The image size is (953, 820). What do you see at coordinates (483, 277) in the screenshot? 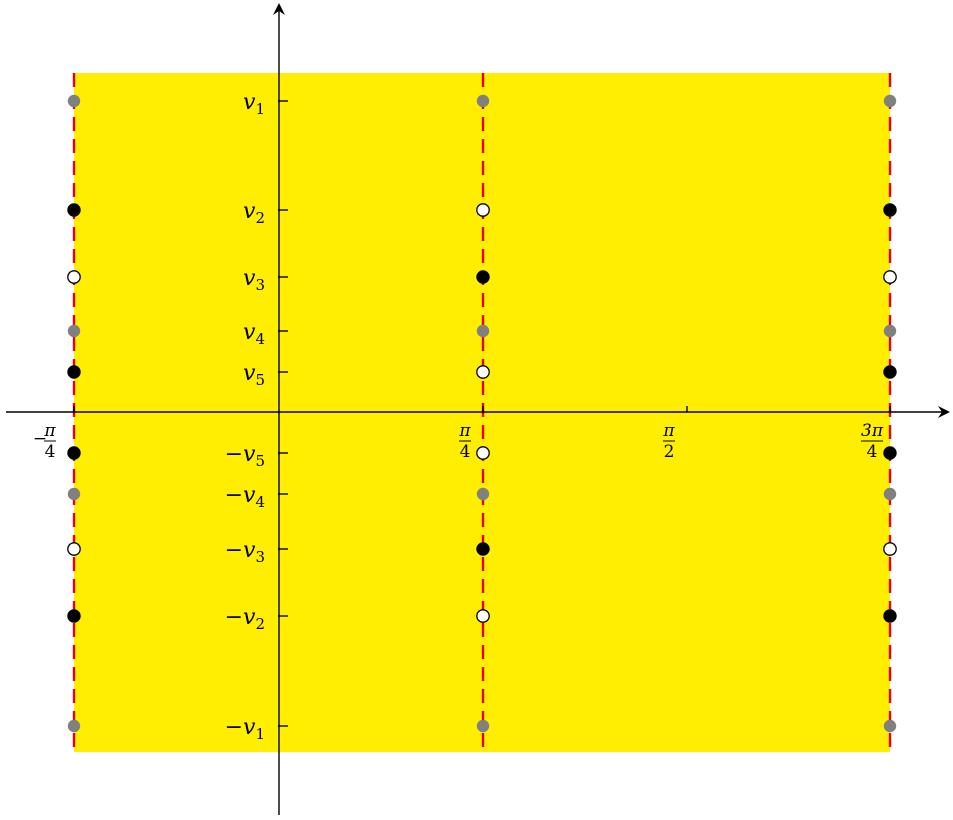
I see `point-middle-3-black` at bounding box center [483, 277].